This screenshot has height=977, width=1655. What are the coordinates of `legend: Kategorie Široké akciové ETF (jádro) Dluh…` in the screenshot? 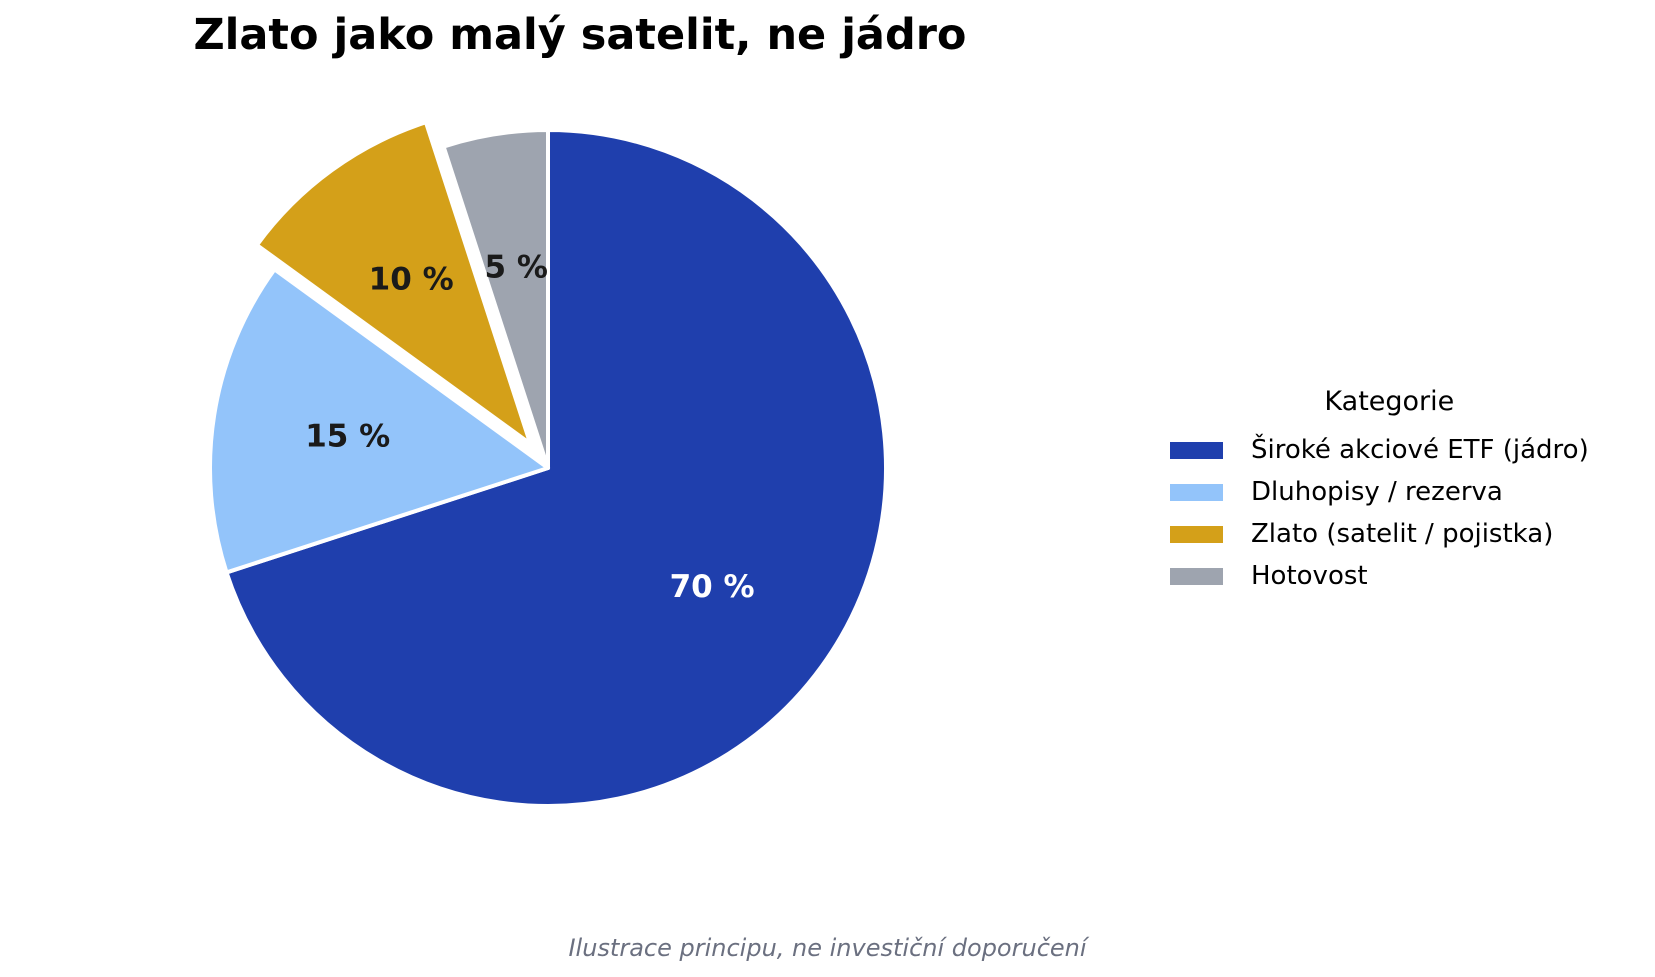 It's located at (1379, 491).